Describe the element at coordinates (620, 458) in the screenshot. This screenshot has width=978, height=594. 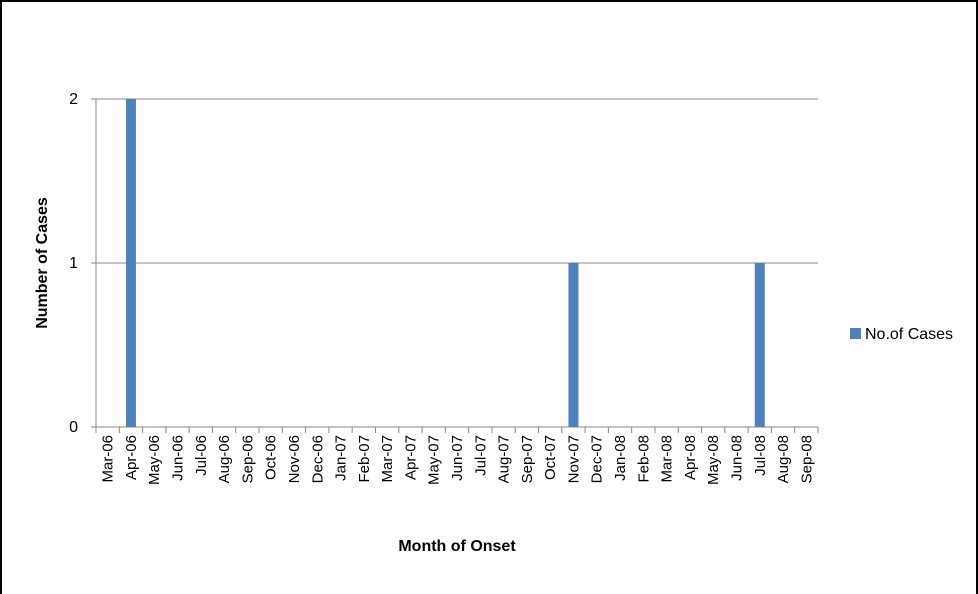
I see `x-tick-label: Jan-08` at that location.